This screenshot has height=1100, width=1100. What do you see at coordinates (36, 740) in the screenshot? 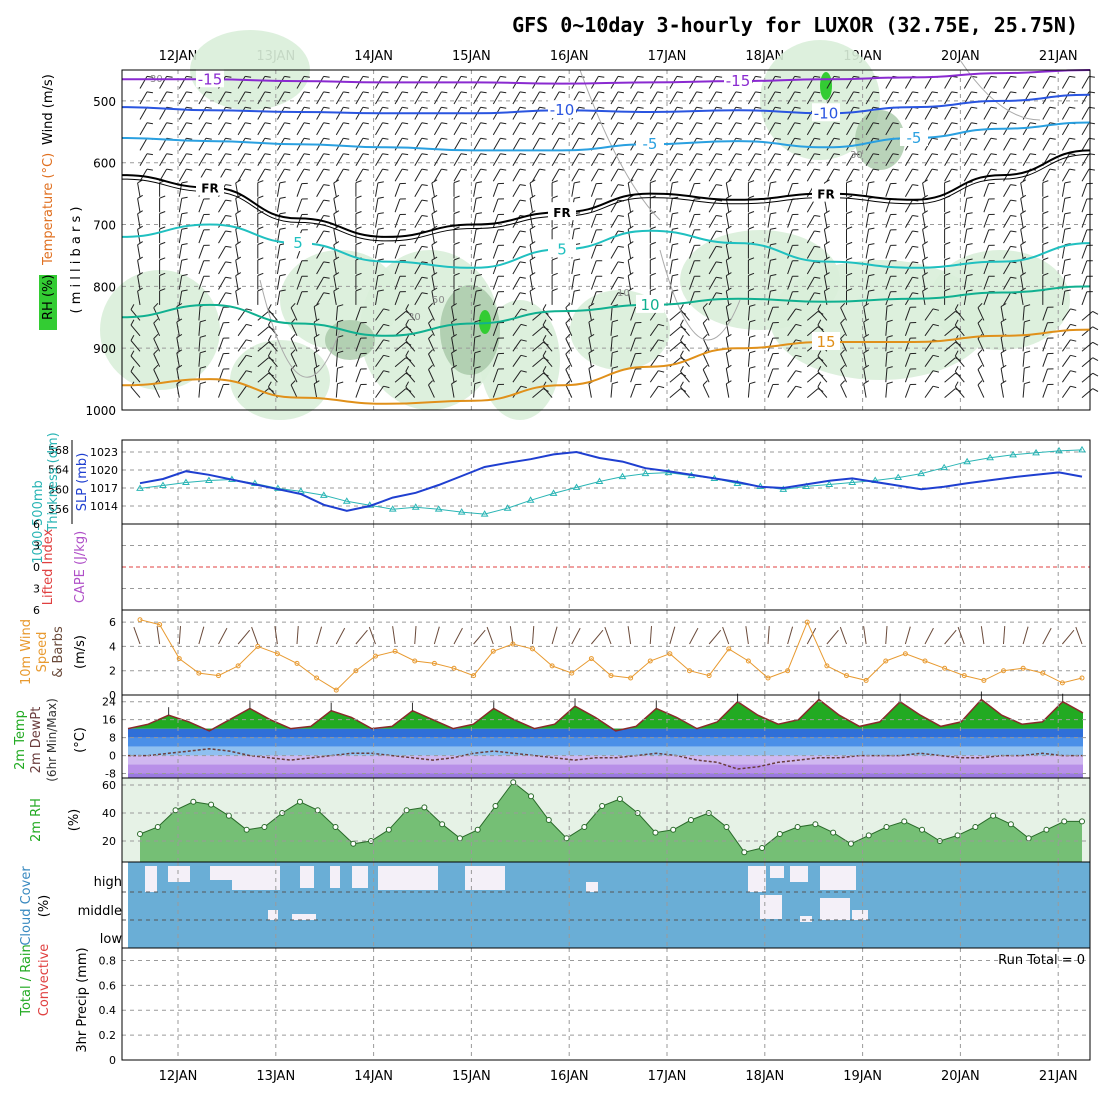
I see `temperature-ylabel: 2m Temp 2m DewPt (6hr Min/Max)` at bounding box center [36, 740].